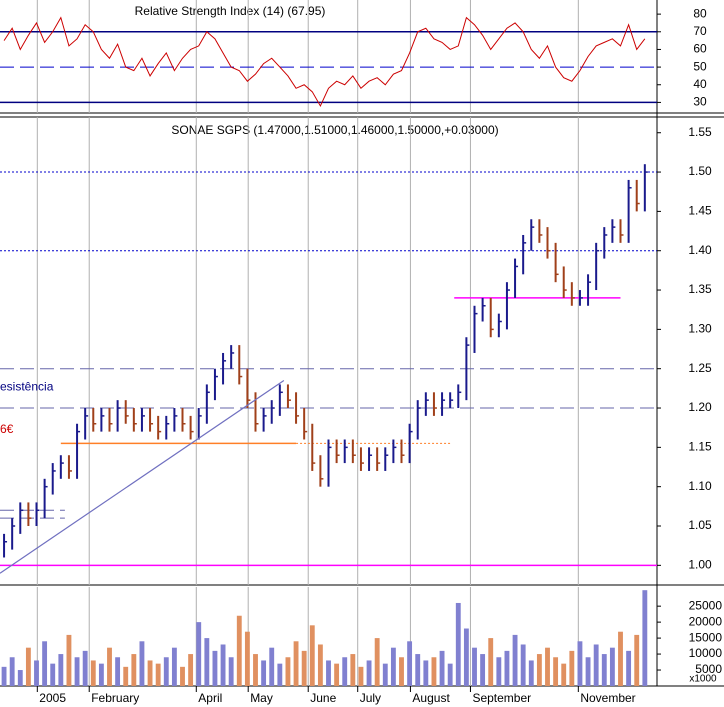  What do you see at coordinates (210, 698) in the screenshot?
I see `x-tick-label: April` at bounding box center [210, 698].